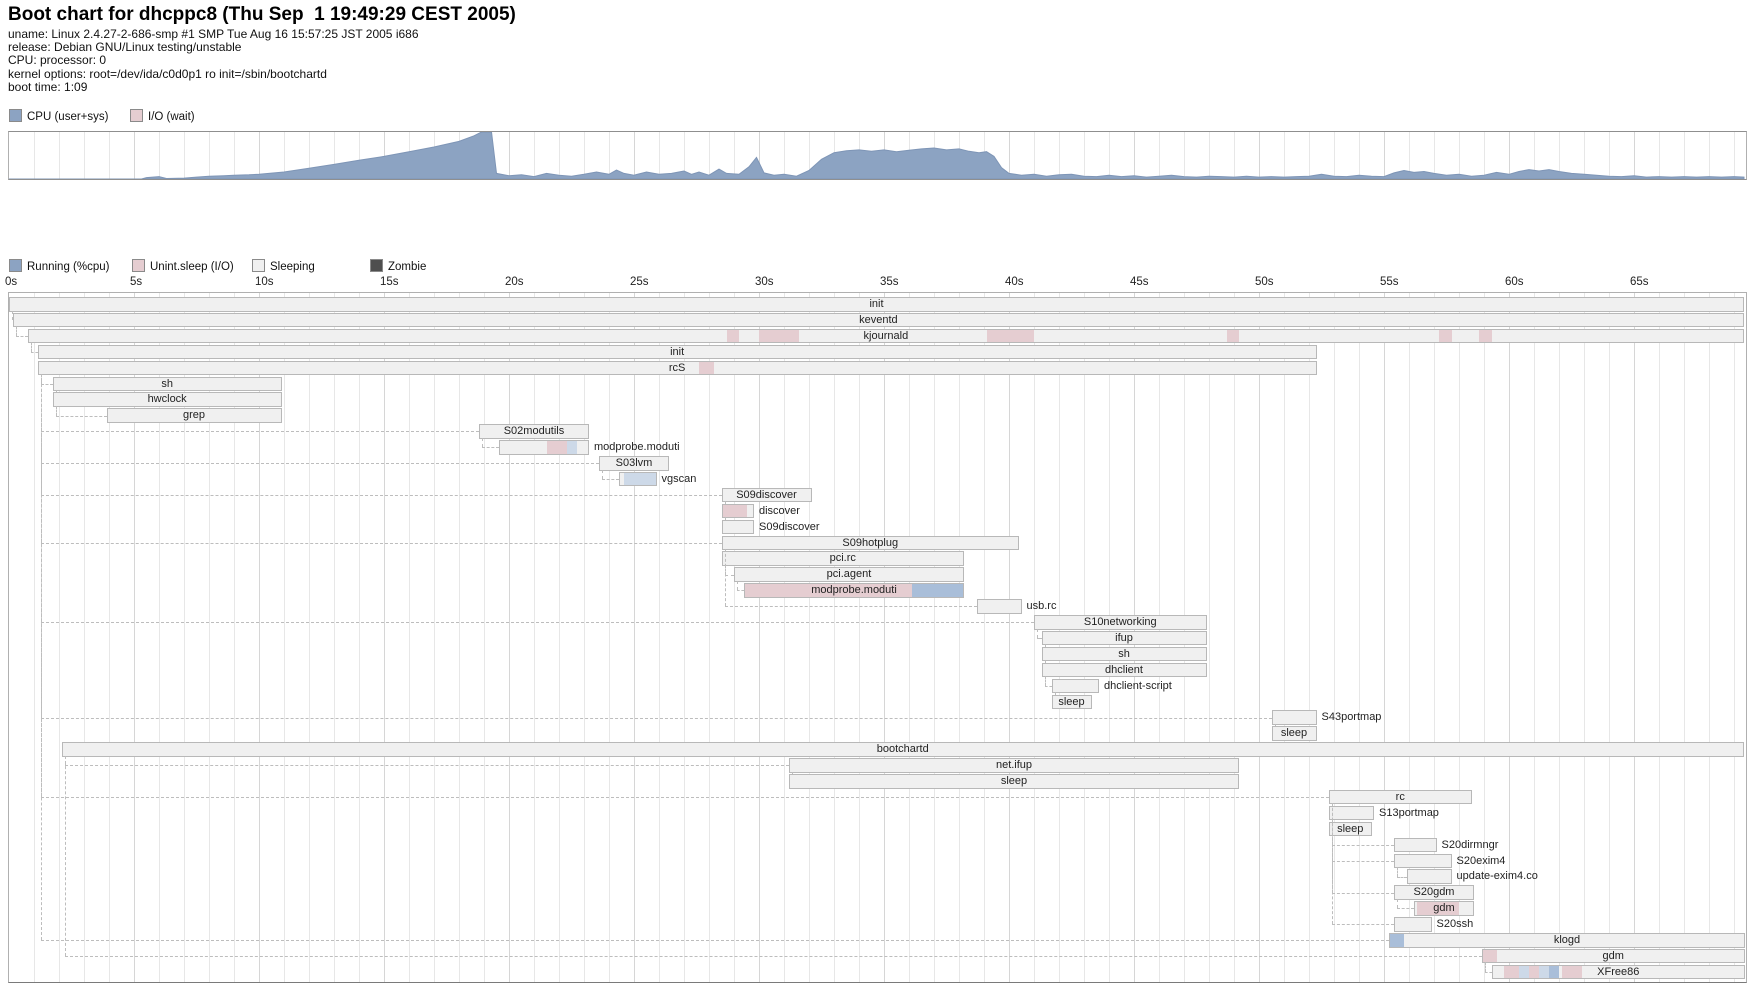 This screenshot has width=1757, height=988. What do you see at coordinates (889, 282) in the screenshot?
I see `axis-tick-label: 35s` at bounding box center [889, 282].